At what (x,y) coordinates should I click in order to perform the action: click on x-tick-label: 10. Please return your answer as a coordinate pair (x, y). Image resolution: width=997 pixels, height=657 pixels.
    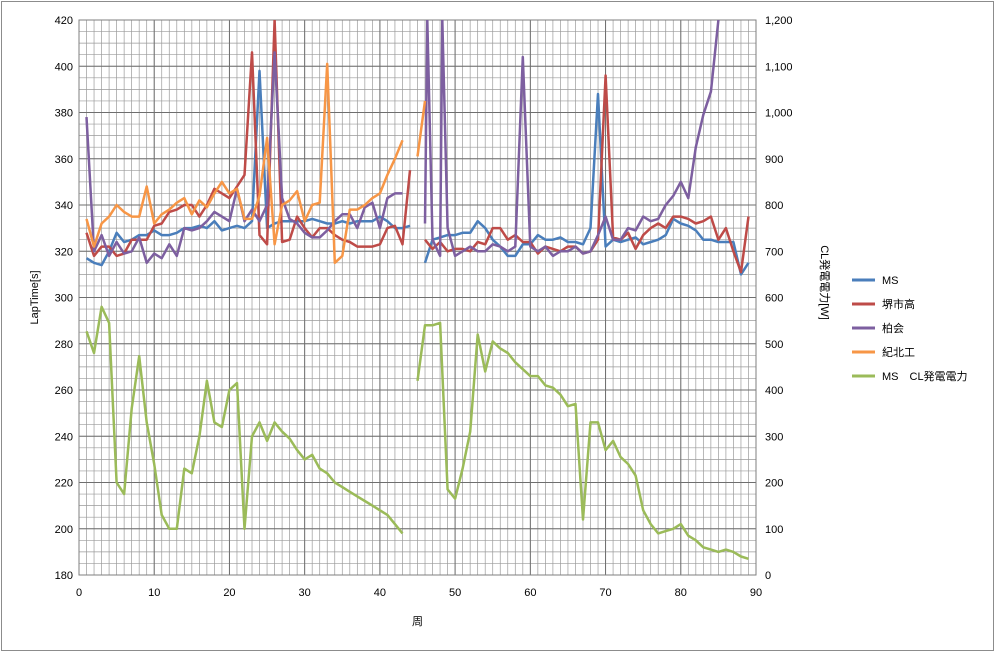
    Looking at the image, I should click on (154, 593).